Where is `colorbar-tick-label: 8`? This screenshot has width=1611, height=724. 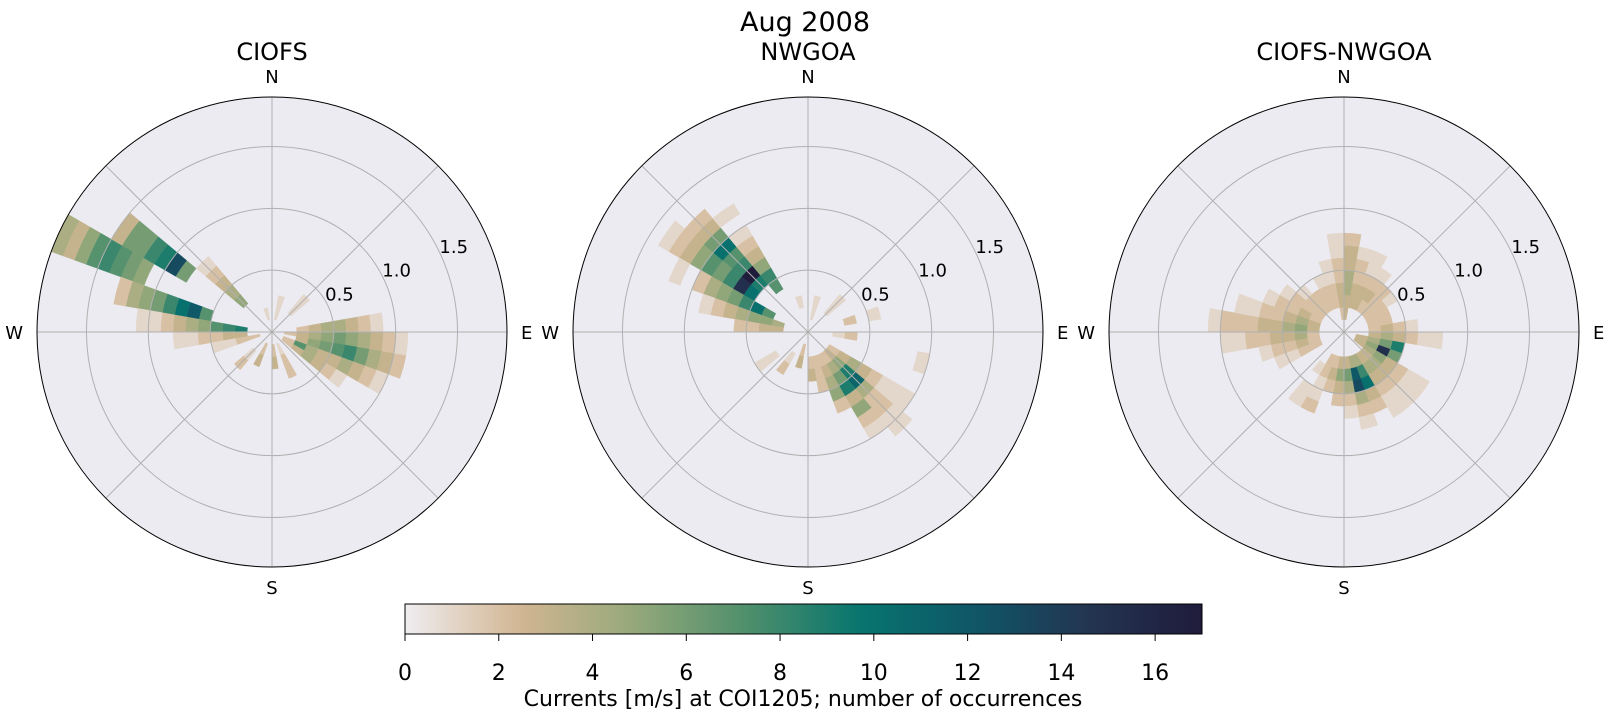
colorbar-tick-label: 8 is located at coordinates (780, 673).